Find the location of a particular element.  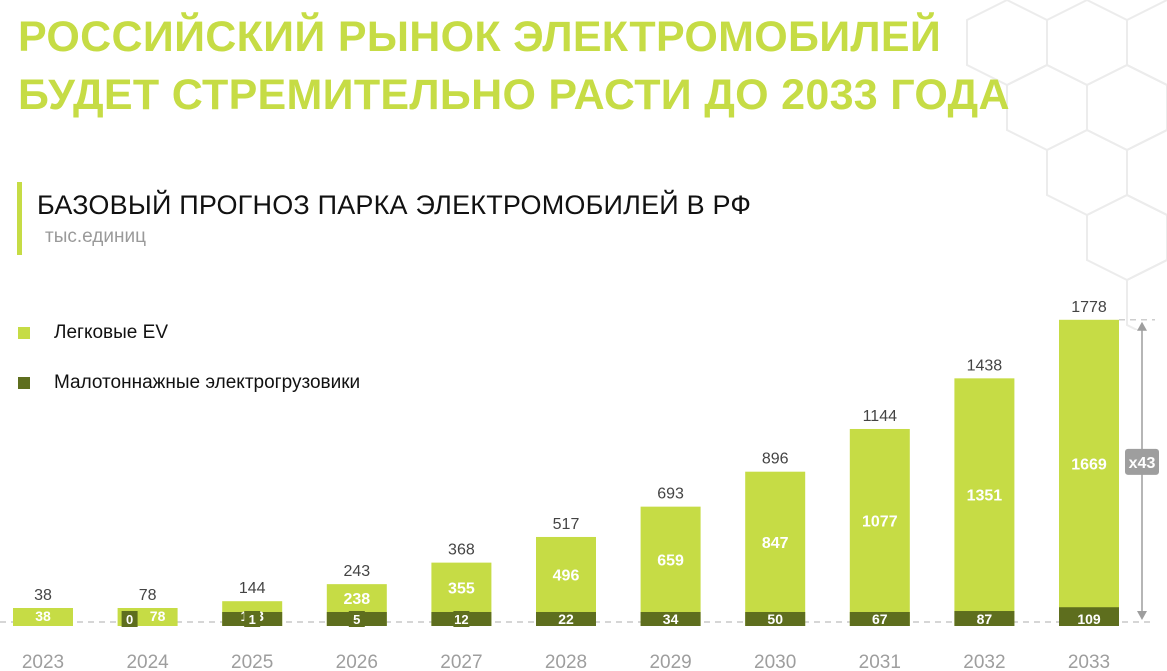

ev-data-label: 38 is located at coordinates (43, 616).